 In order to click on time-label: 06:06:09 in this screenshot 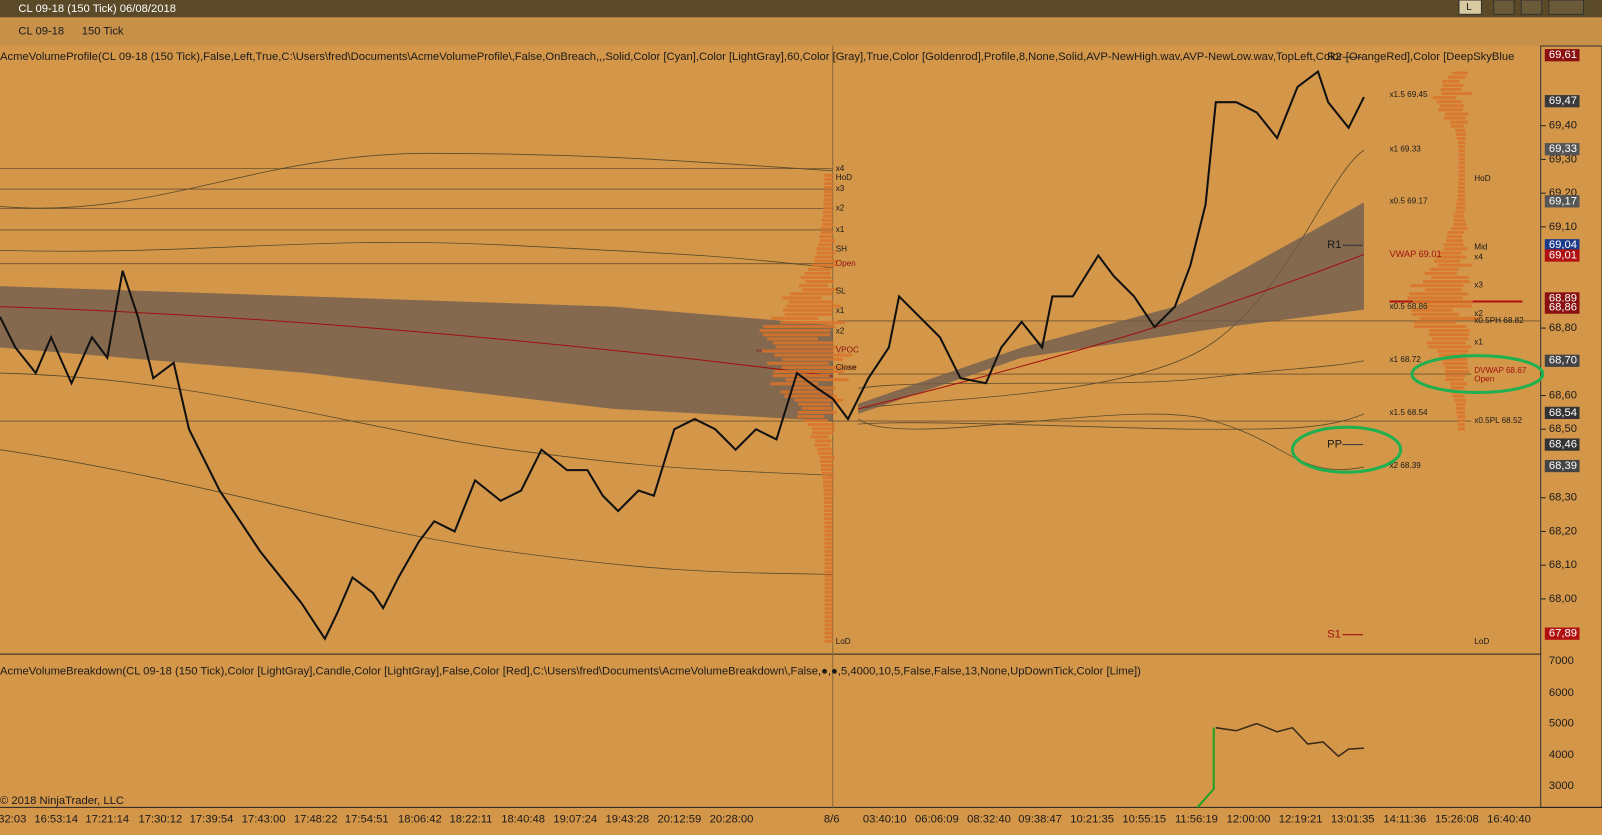, I will do `click(937, 820)`.